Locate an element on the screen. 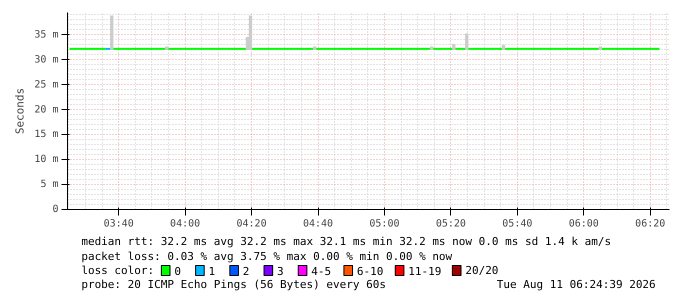 Image resolution: width=697 pixels, height=297 pixels. text: median rtt: 32.2 ms avg 32.2 ms max 32.1 ms min 32.2 ms now 0.0 ms sd 1.4 k am/s is located at coordinates (346, 241).